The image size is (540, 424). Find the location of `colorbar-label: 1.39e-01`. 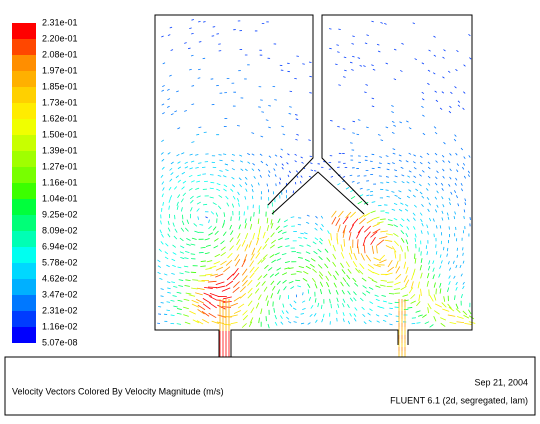

colorbar-label: 1.39e-01 is located at coordinates (60, 150).